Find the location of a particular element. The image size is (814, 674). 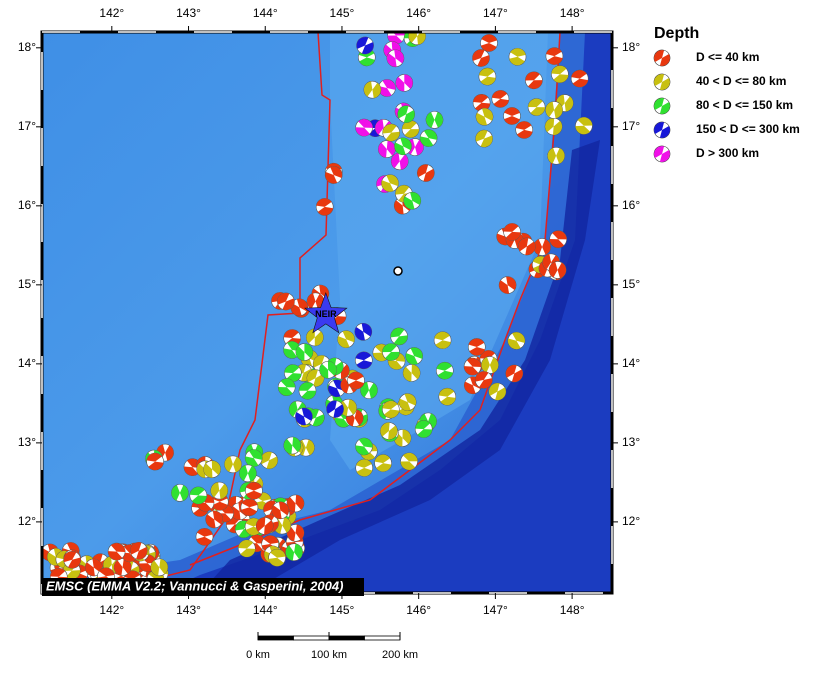

x-tick-label: 147° is located at coordinates (495, 610).